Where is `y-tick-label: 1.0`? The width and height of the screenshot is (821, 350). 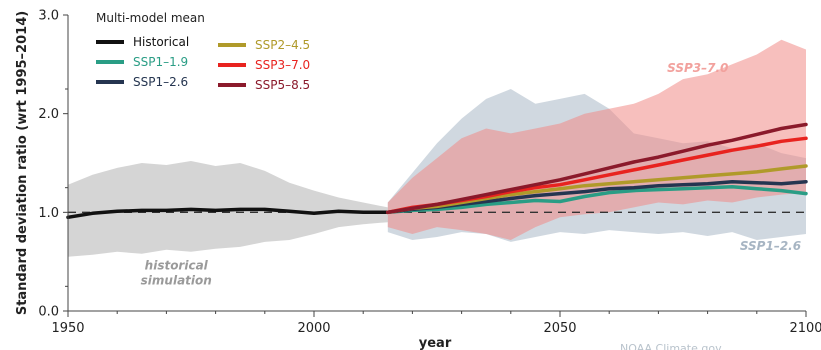 y-tick-label: 1.0 is located at coordinates (48, 213).